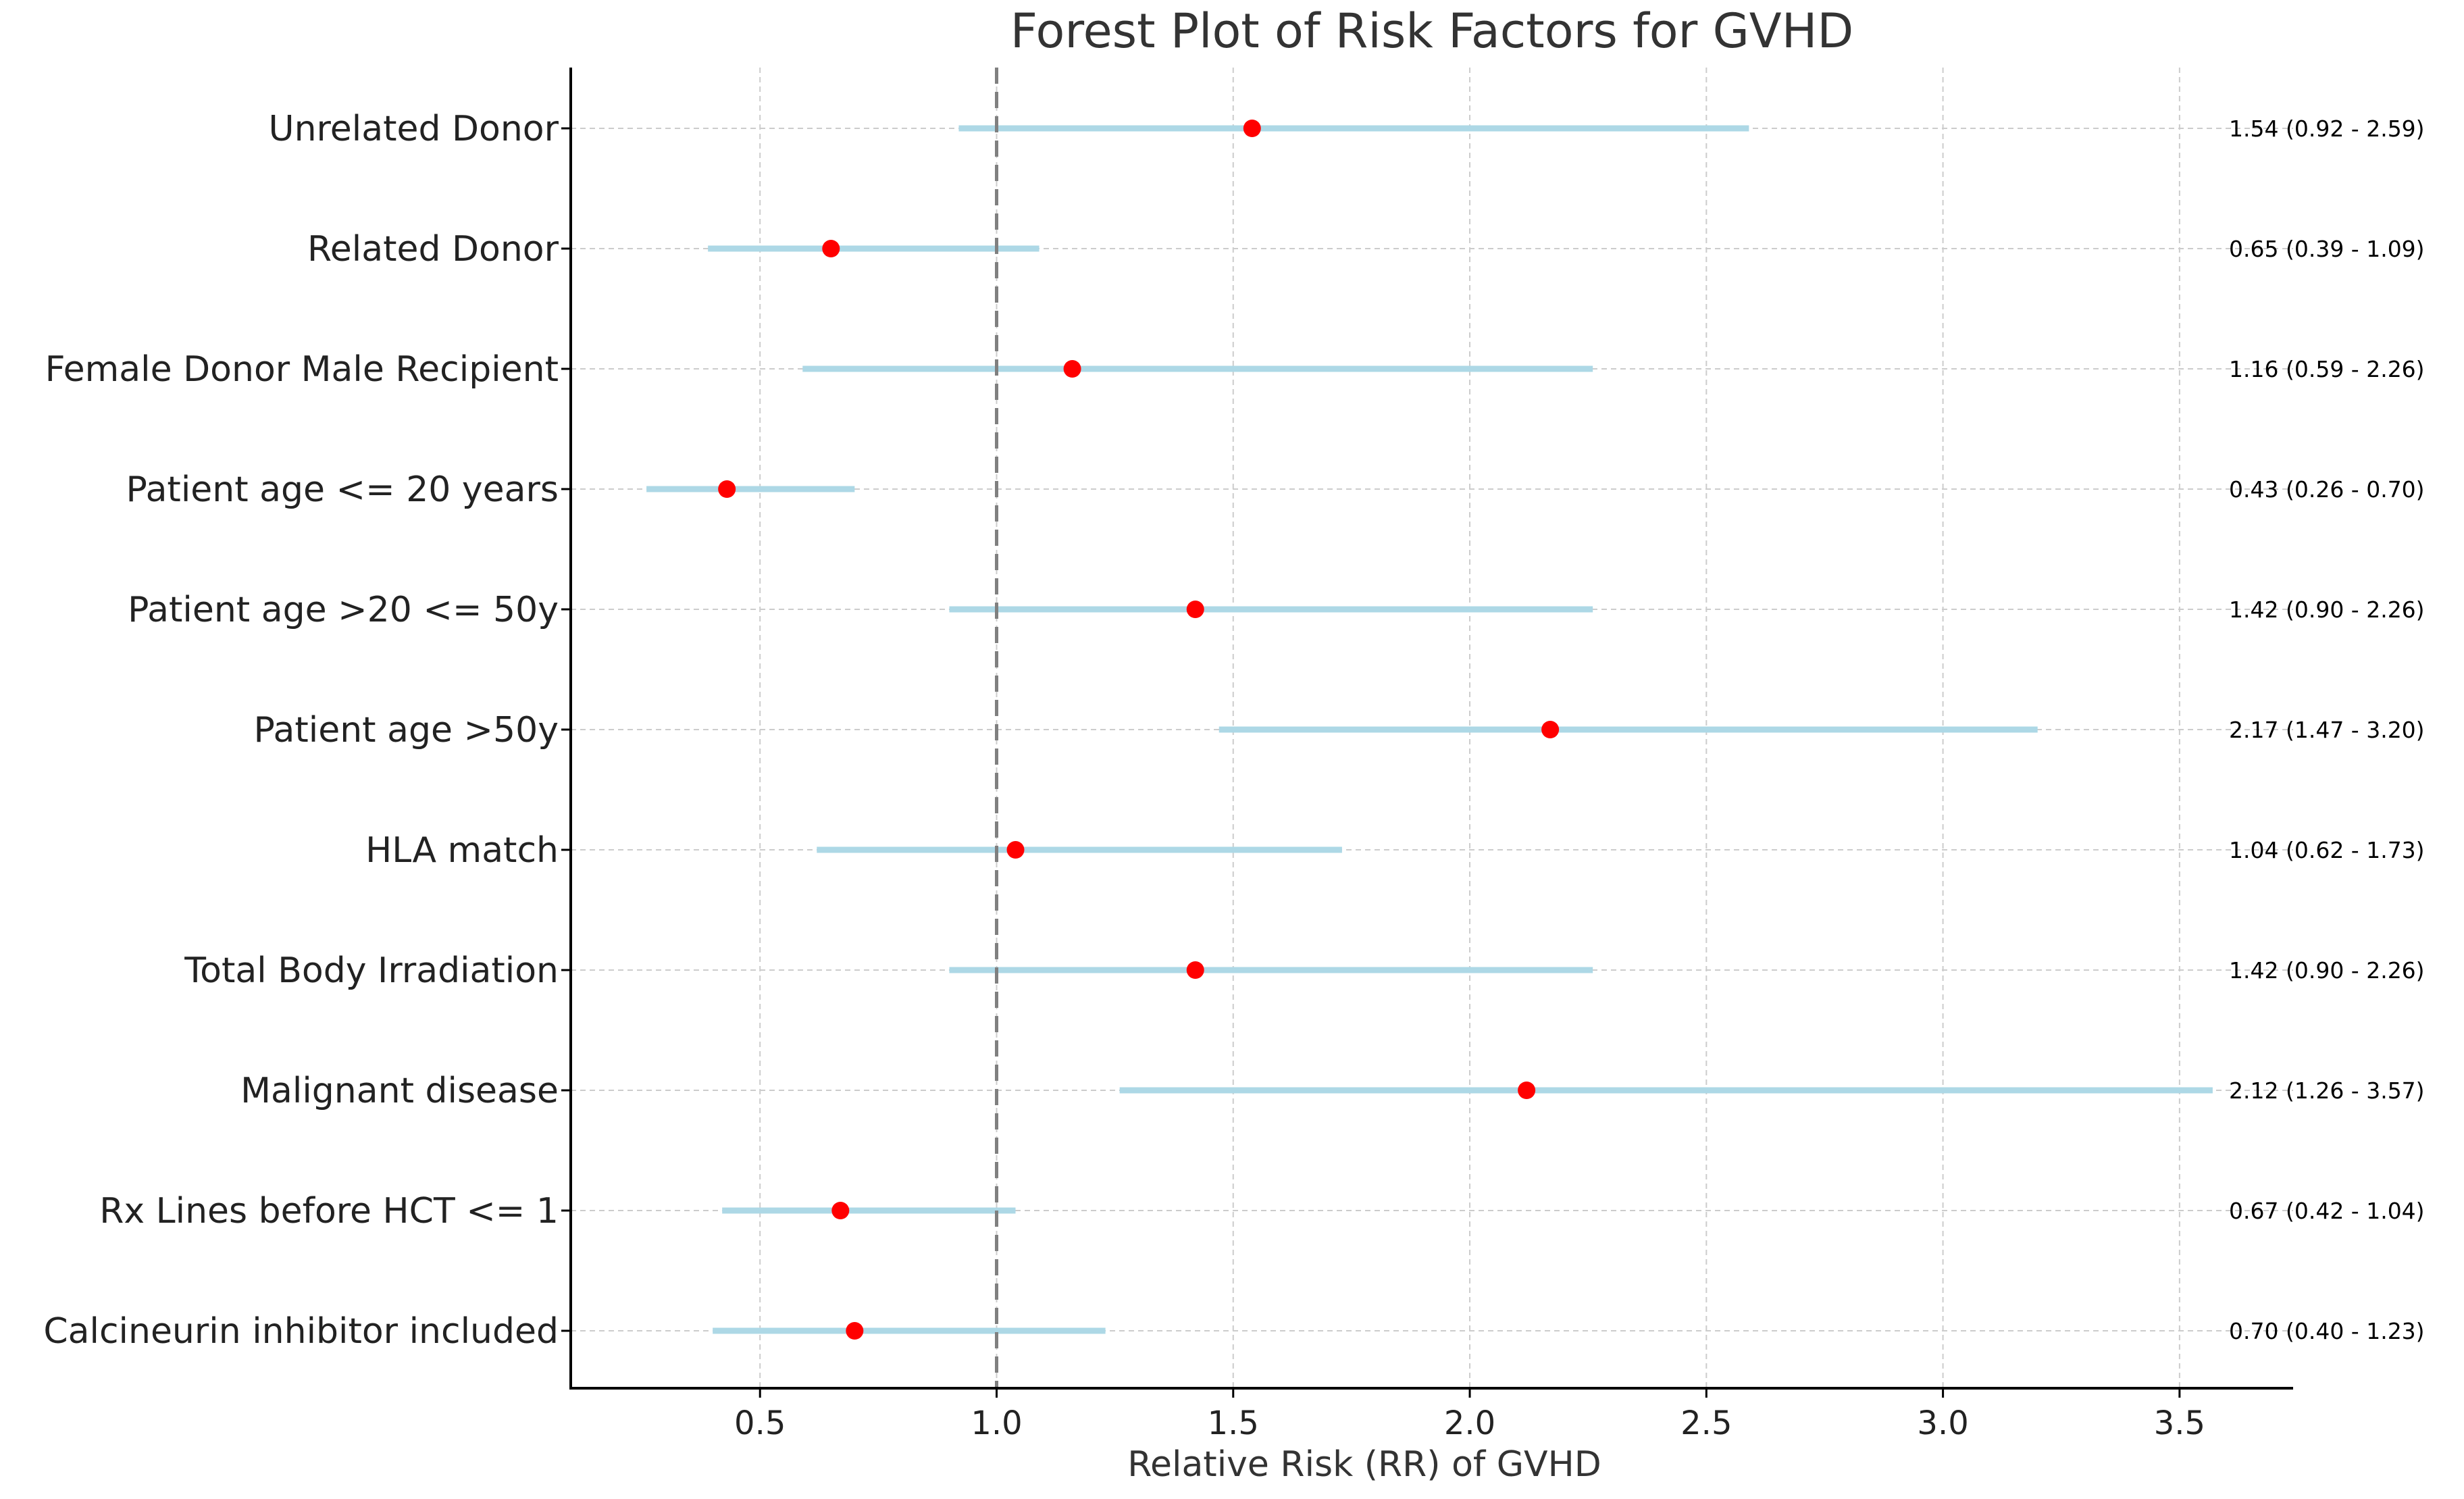 This screenshot has width=2464, height=1499. I want to click on category-label: Patient age >20 <= 50y, so click(343, 610).